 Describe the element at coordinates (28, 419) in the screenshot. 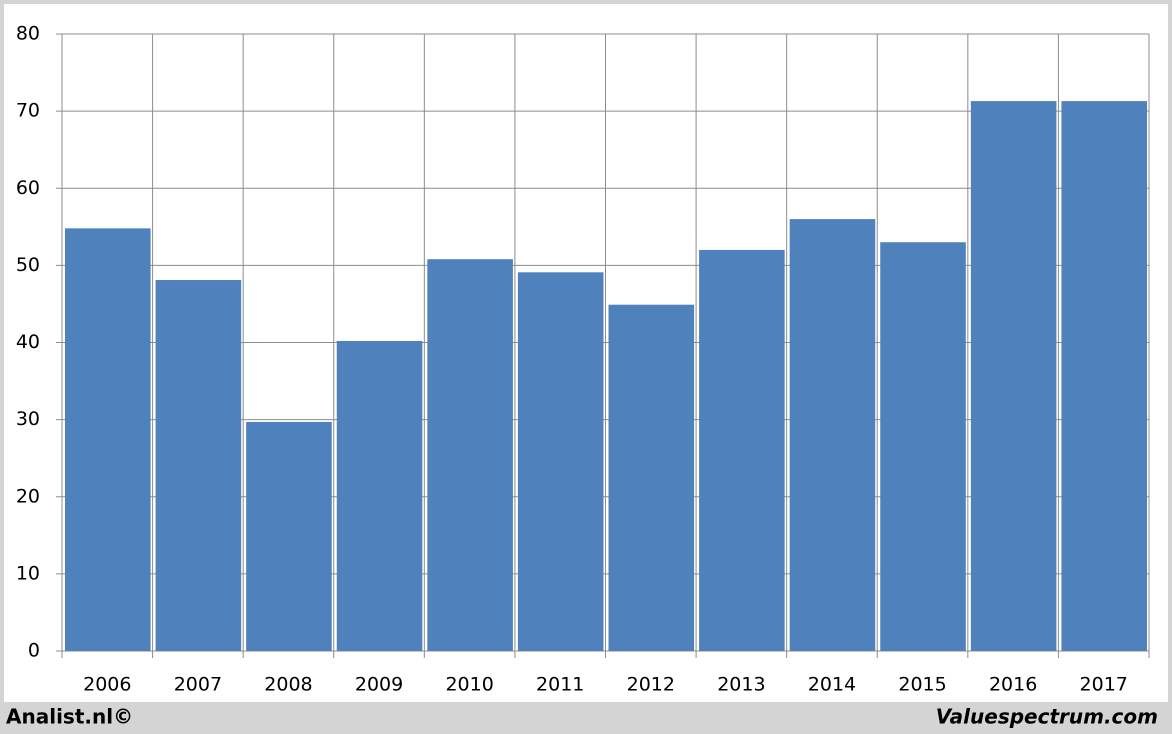

I see `y-tick-label: 30` at that location.